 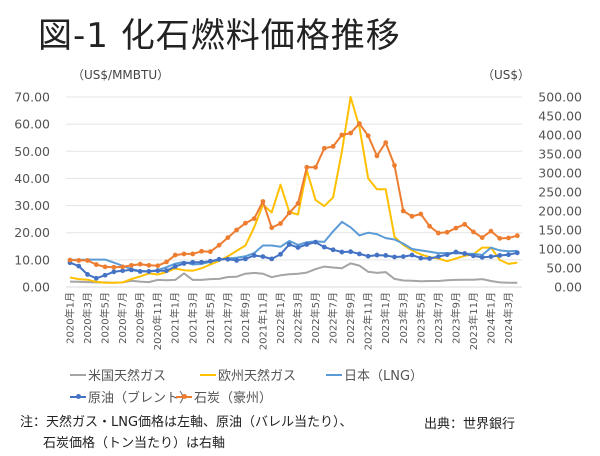 What do you see at coordinates (490, 318) in the screenshot?
I see `x-tick-label: 2024年1月` at bounding box center [490, 318].